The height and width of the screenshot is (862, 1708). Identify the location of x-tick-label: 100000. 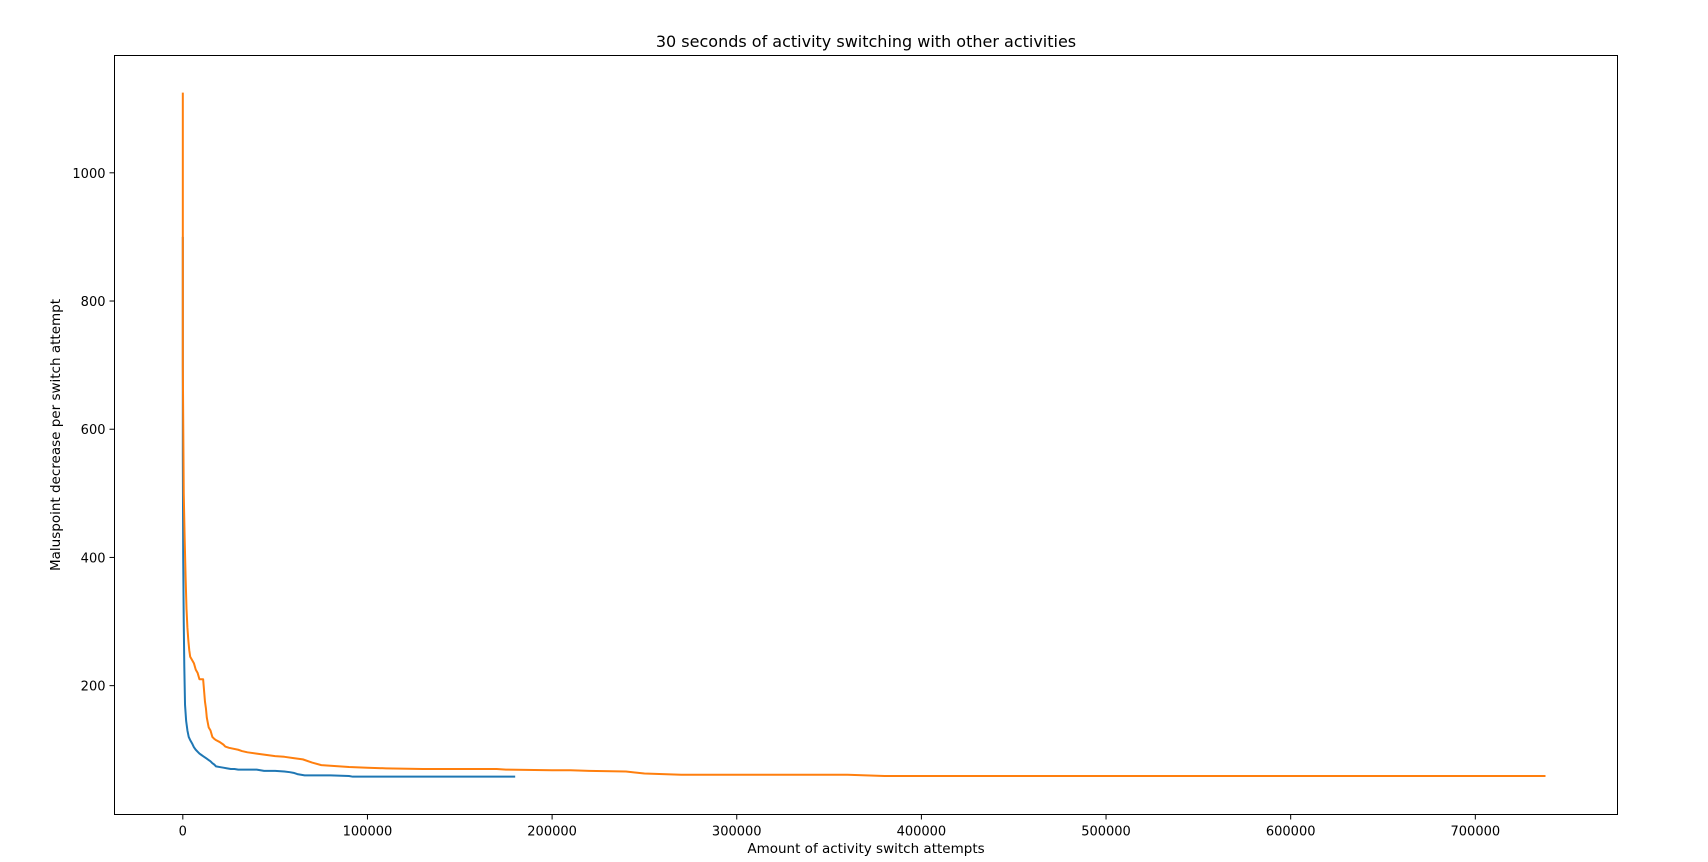
(368, 832).